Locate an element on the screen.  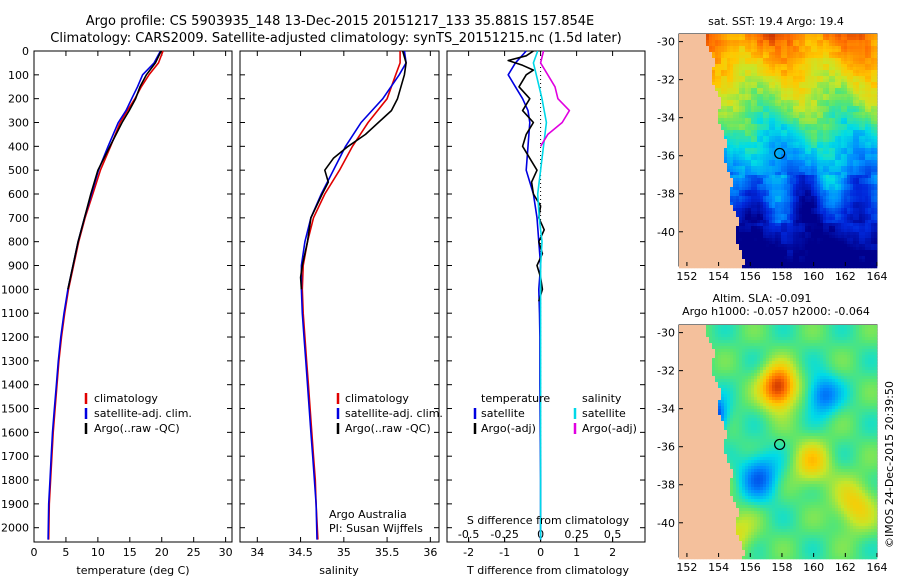
depth-tick-label: 1200 is located at coordinates (15, 337).